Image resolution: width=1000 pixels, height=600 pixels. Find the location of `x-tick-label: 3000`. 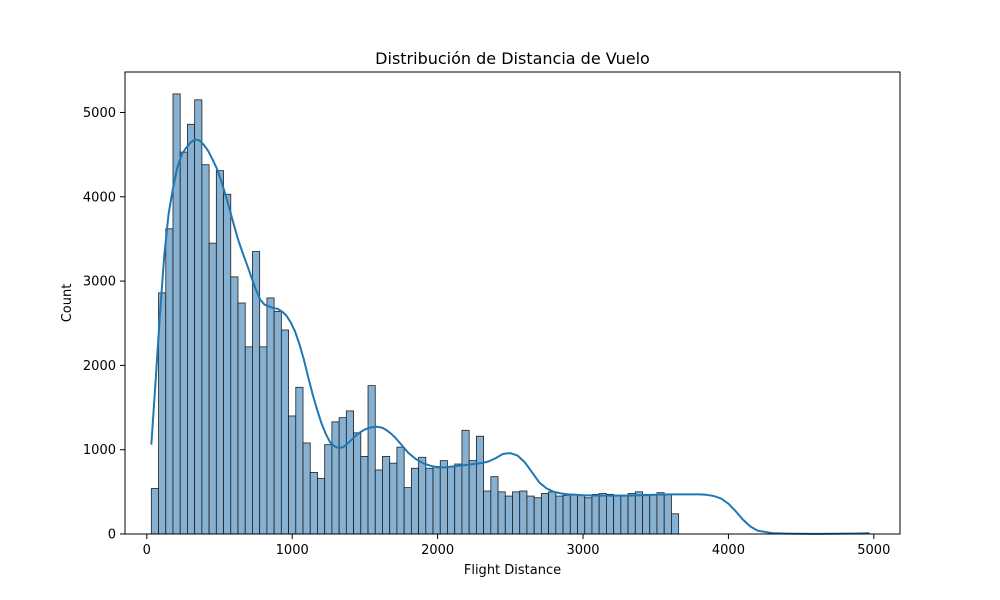

x-tick-label: 3000 is located at coordinates (582, 550).